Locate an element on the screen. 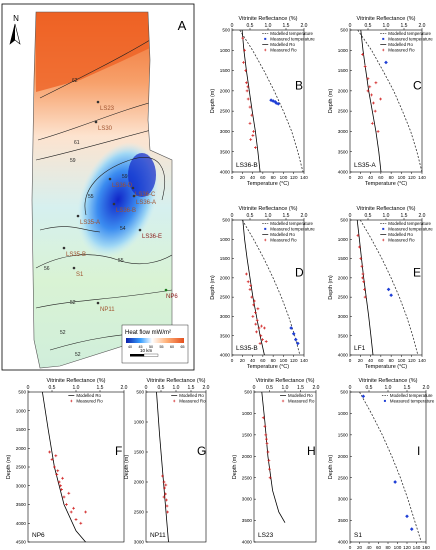 The image size is (436, 550). legend-tick: 45 is located at coordinates (141, 347).